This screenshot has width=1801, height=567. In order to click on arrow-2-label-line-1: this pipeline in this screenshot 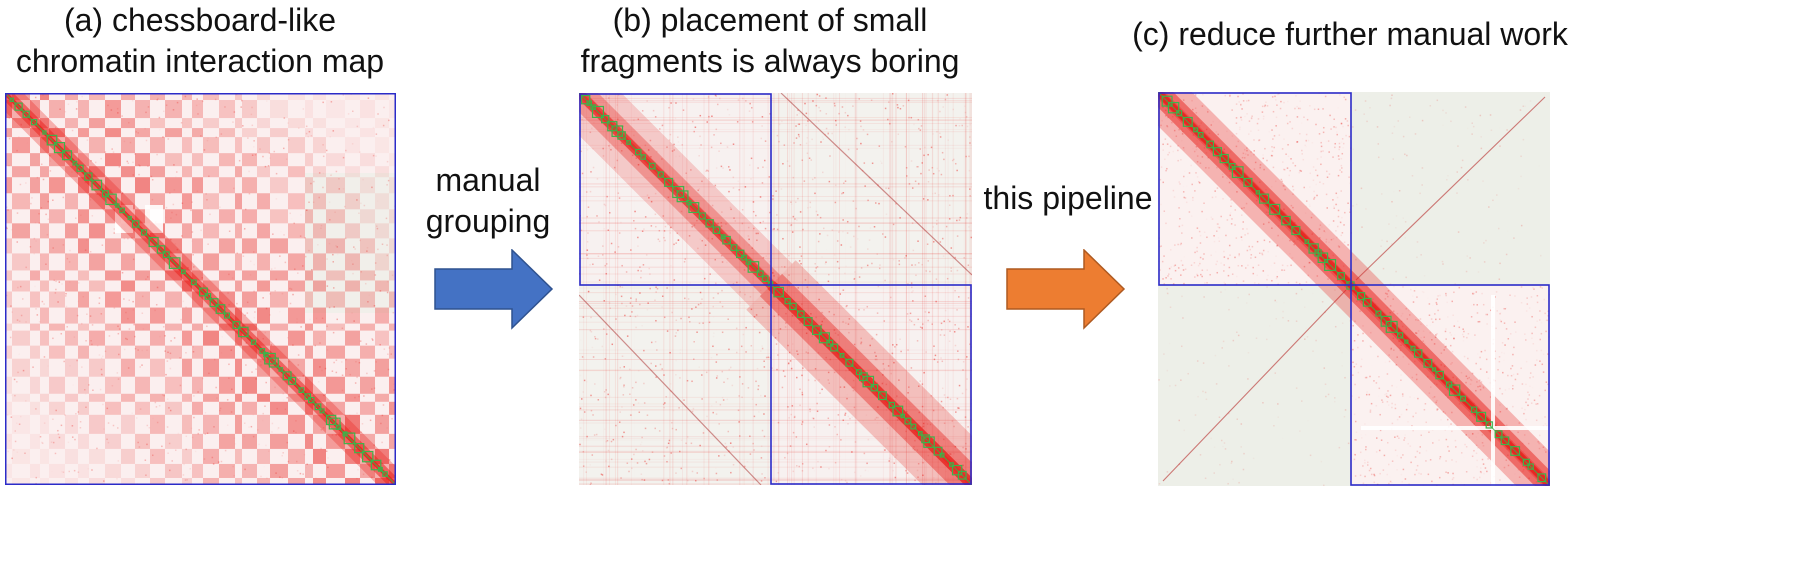, I will do `click(1068, 198)`.